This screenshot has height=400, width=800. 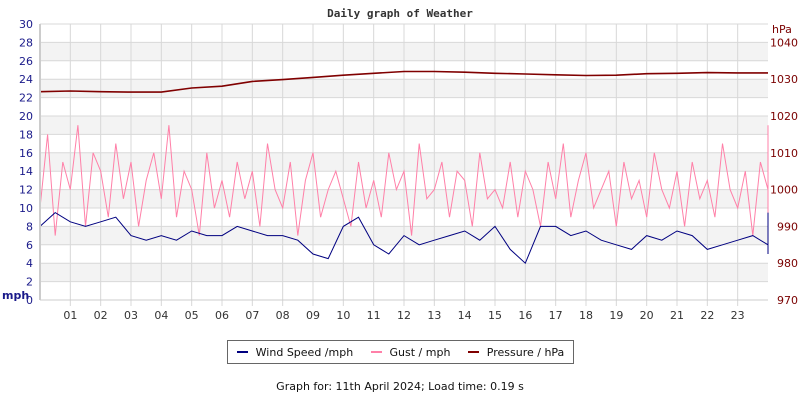 I want to click on x-tick: 18, so click(x=586, y=315).